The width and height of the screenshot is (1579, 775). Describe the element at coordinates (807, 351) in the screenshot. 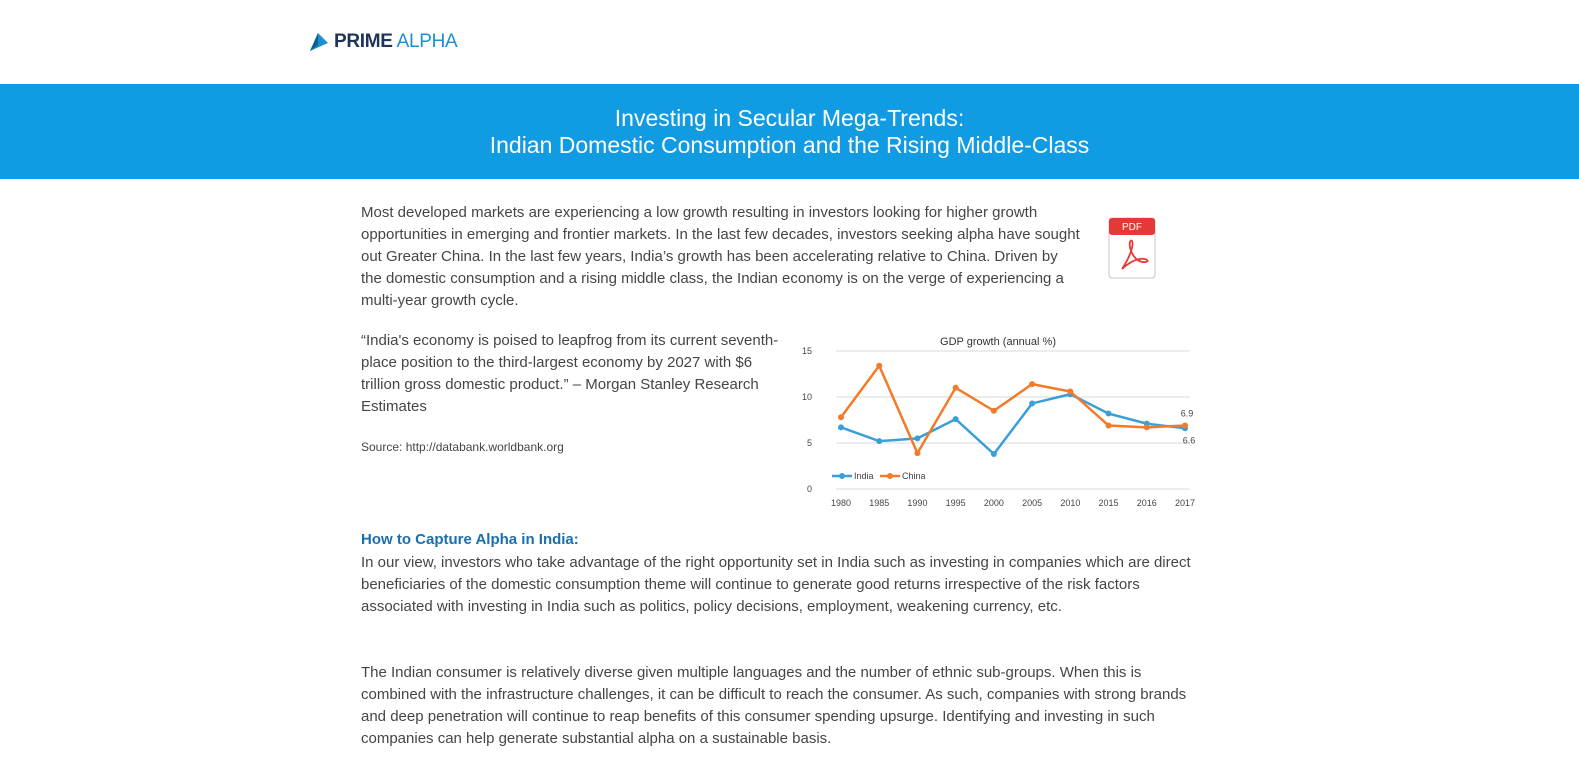

I see `y-tick-label: 15` at that location.